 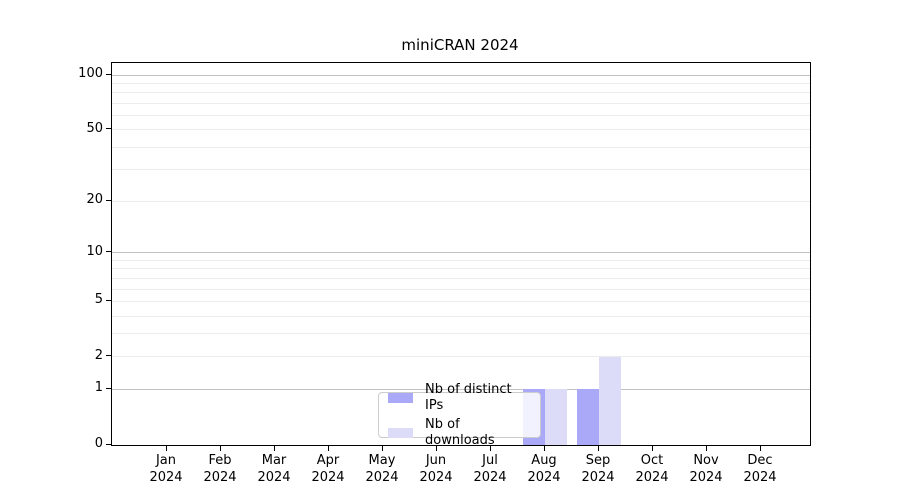 I want to click on x-tick-jun, so click(x=436, y=448).